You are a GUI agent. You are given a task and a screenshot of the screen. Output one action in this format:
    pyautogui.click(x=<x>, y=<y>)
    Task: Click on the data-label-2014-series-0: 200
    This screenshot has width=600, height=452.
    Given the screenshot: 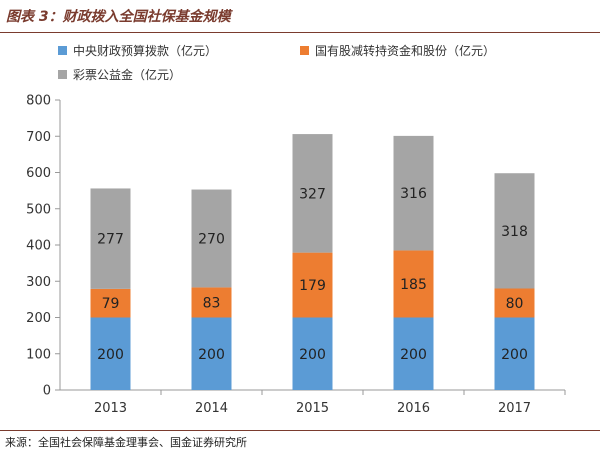 What is the action you would take?
    pyautogui.click(x=211, y=355)
    